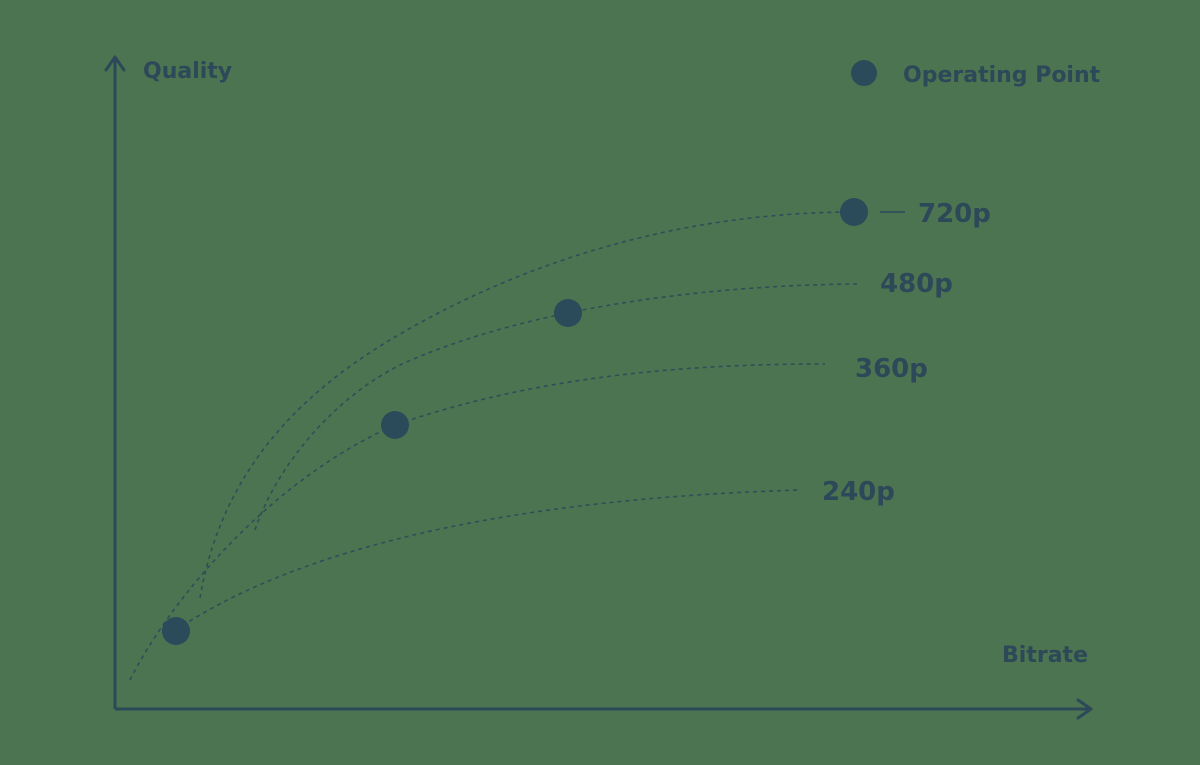  I want to click on legend-label: Operating Point, so click(1002, 75).